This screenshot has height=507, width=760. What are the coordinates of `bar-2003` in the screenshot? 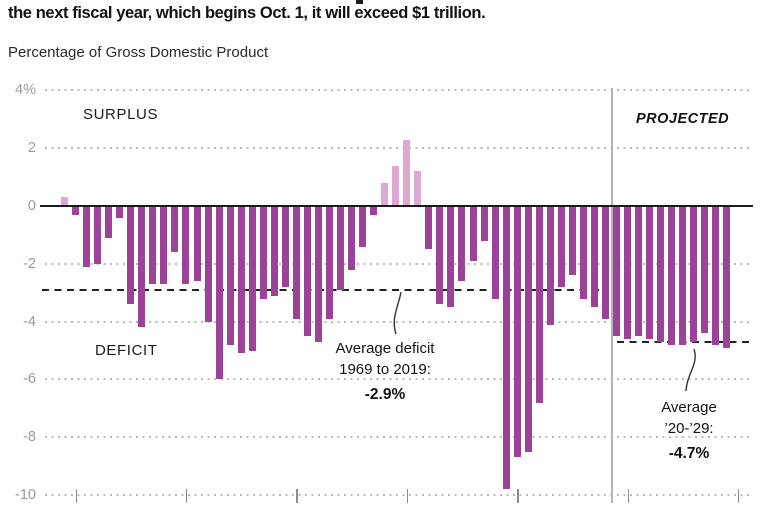 It's located at (440, 255).